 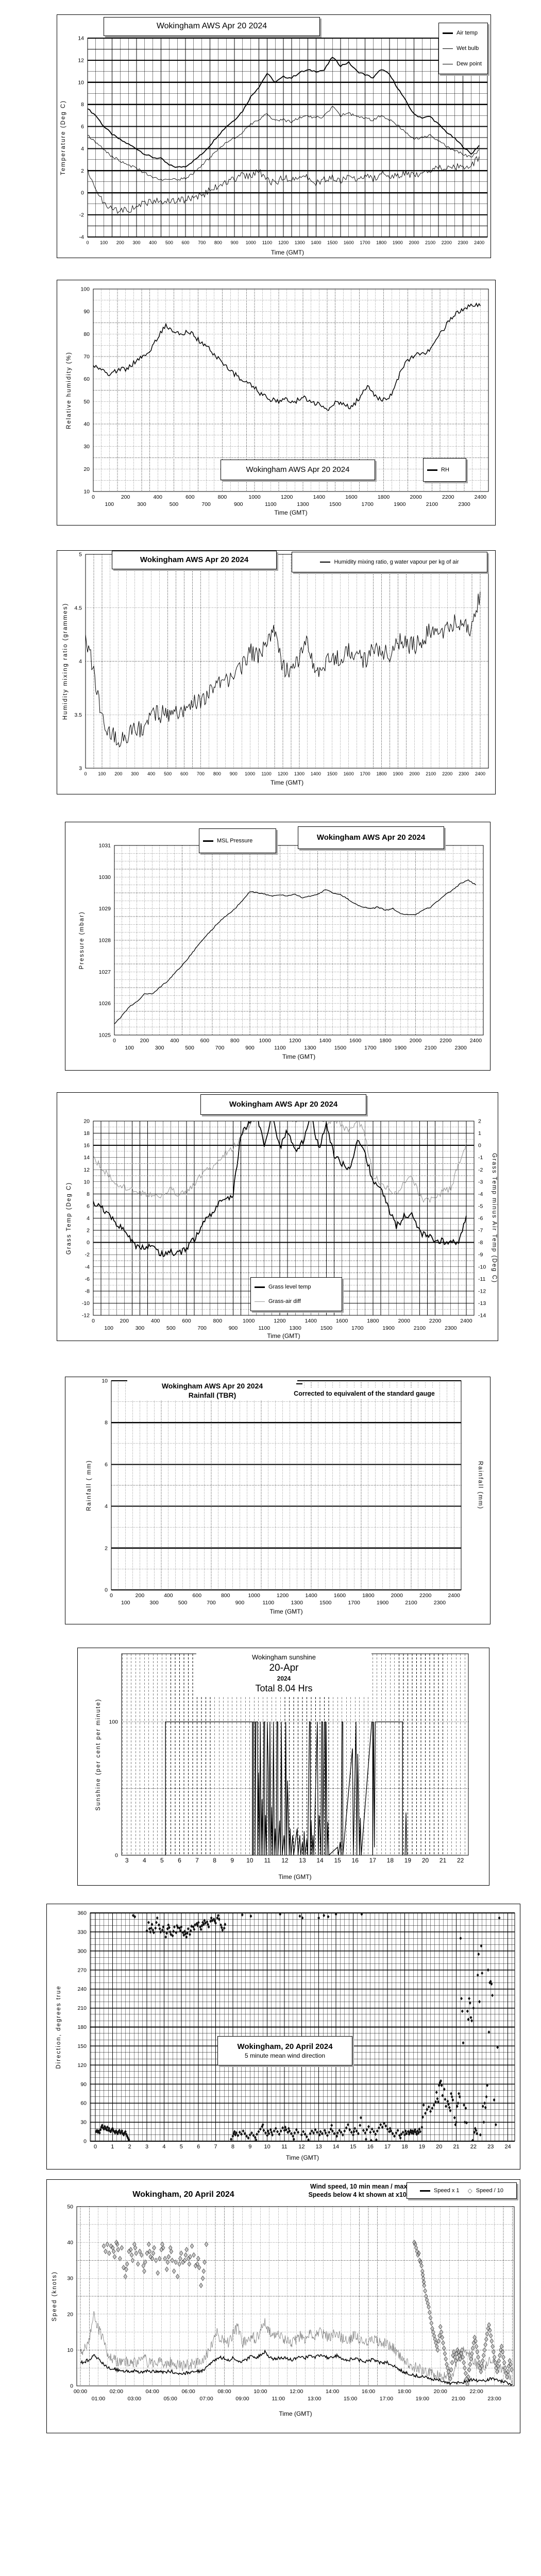 I want to click on msl-pressure-x-axis-title: Time (GMT), so click(x=298, y=1056).